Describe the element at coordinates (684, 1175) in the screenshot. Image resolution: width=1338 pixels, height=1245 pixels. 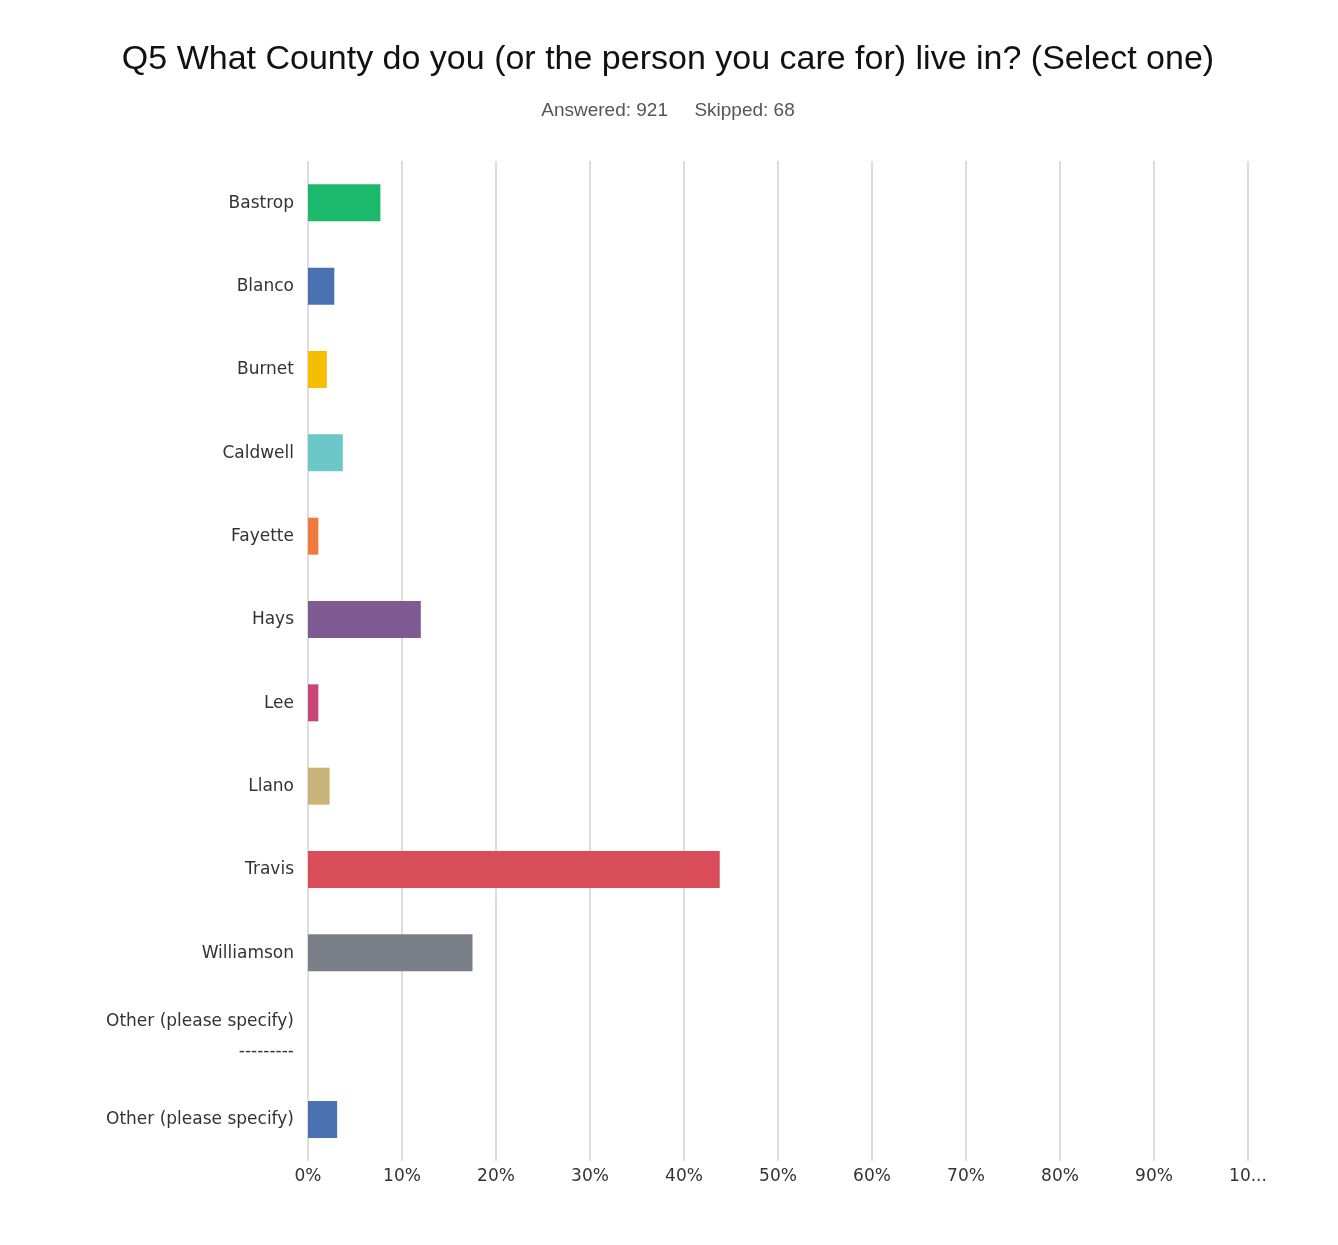
I see `x-tick-label: 40%` at that location.